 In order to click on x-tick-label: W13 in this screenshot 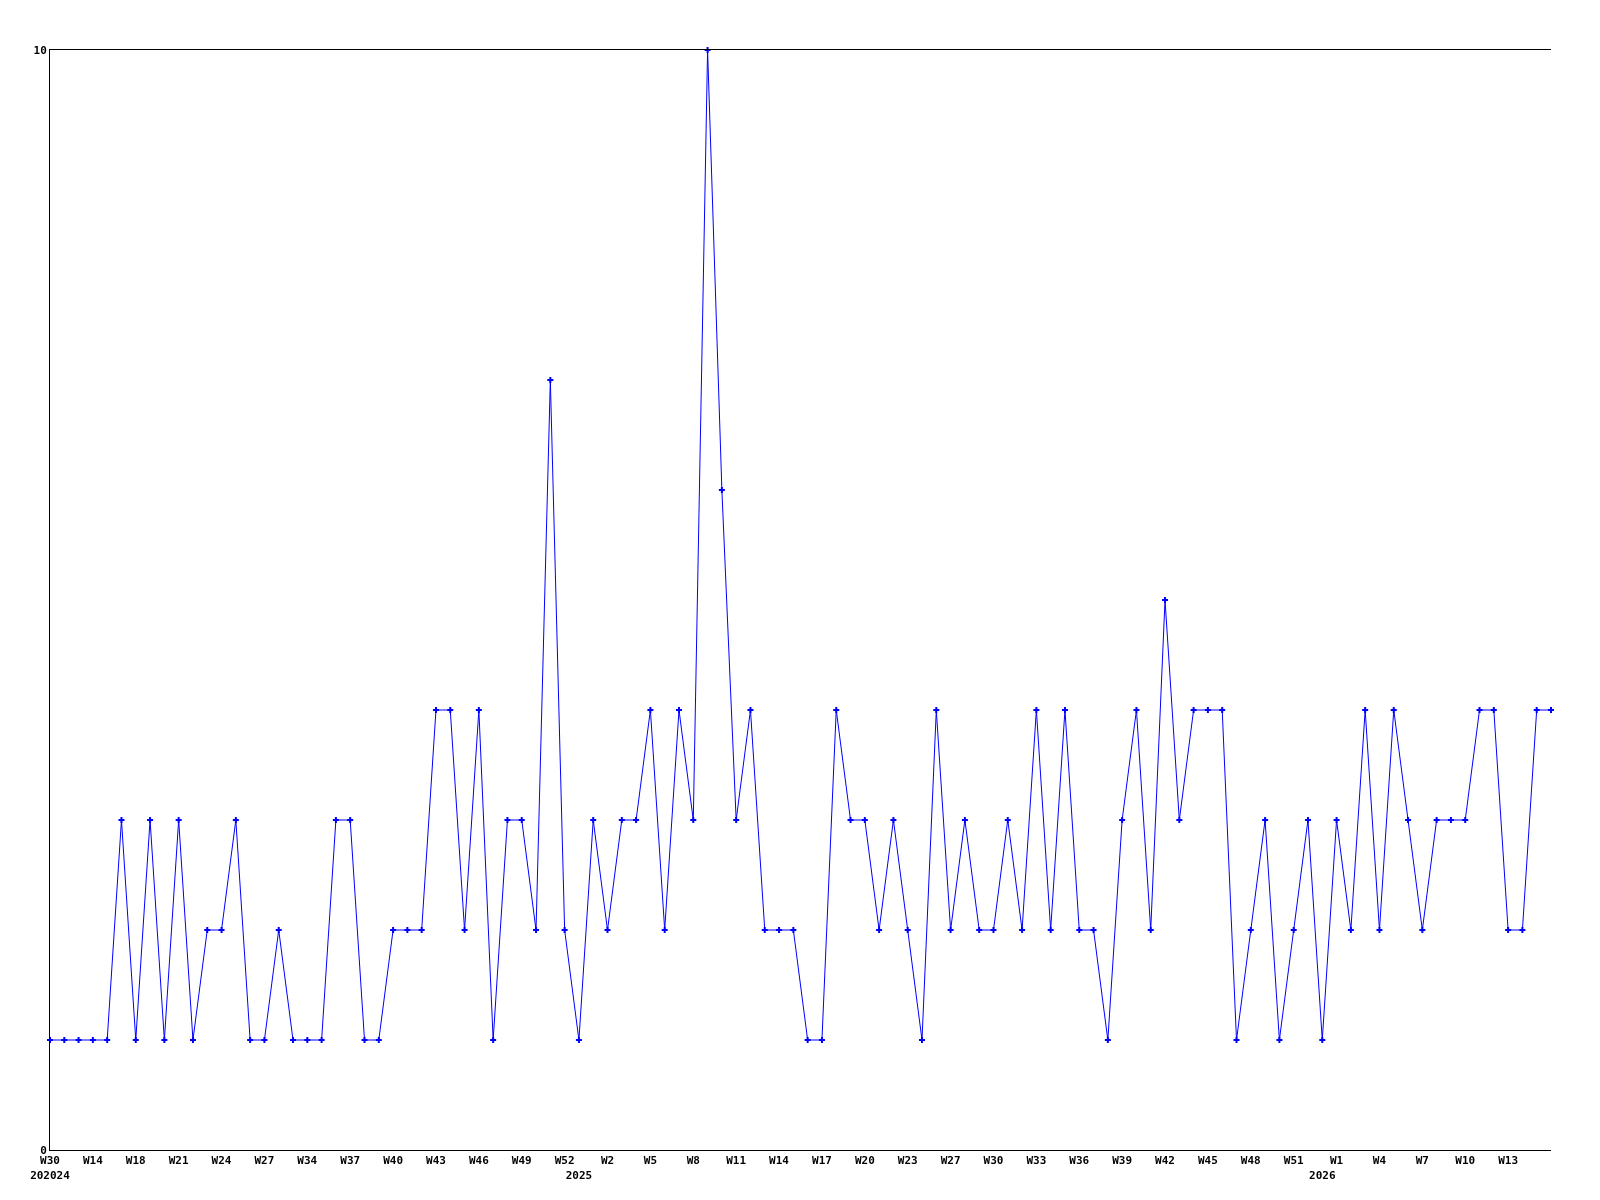, I will do `click(1508, 1161)`.